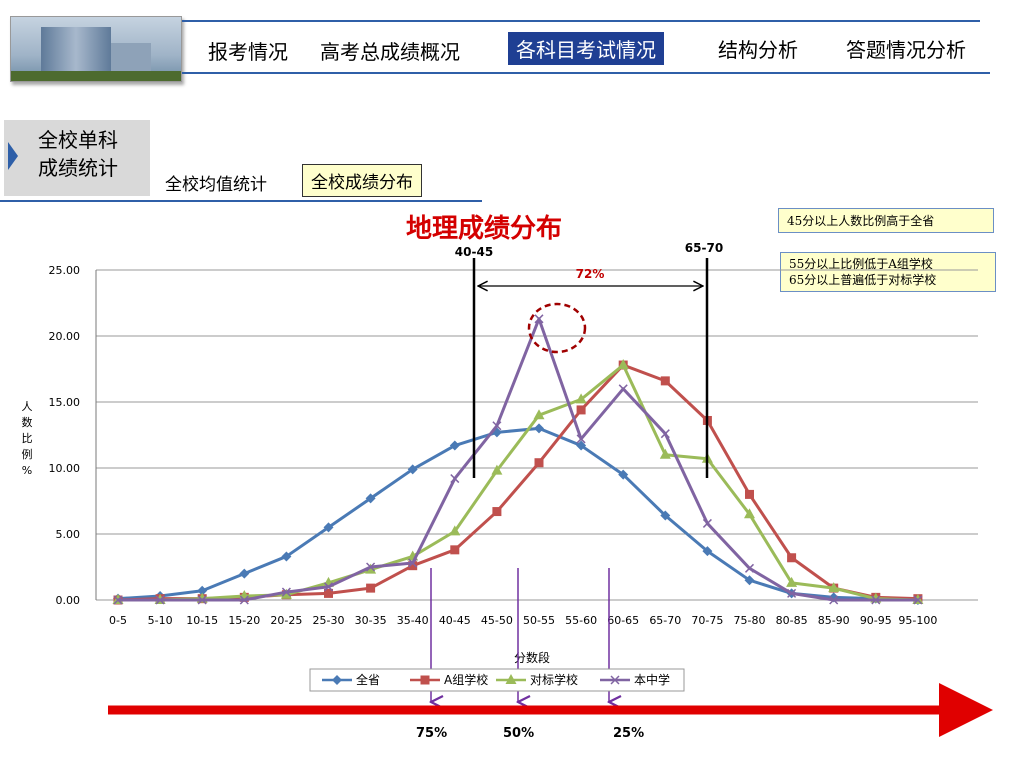  What do you see at coordinates (539, 620) in the screenshot?
I see `x-tick-label: 50-55` at bounding box center [539, 620].